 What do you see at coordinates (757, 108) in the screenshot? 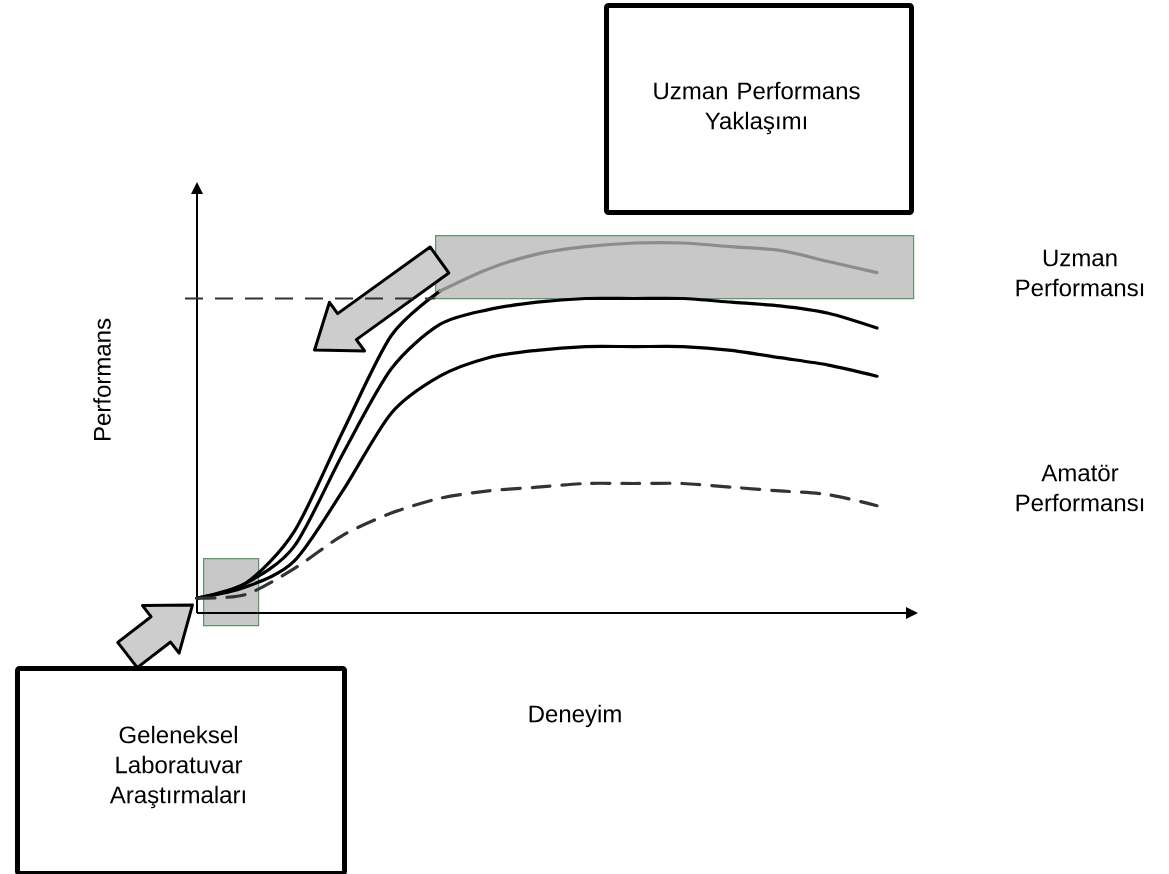
I see `text: Uzman Performans Yaklaşımı` at bounding box center [757, 108].